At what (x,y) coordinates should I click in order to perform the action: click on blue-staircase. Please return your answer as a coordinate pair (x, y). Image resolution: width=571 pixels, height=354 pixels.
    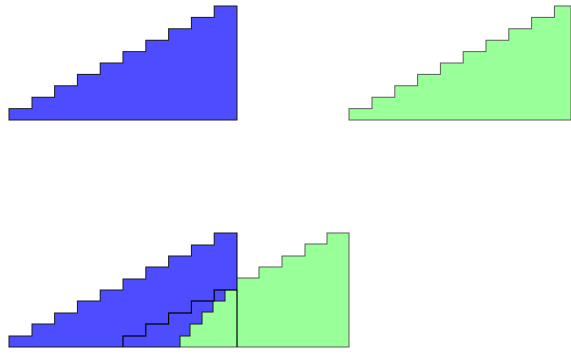
    Looking at the image, I should click on (123, 63).